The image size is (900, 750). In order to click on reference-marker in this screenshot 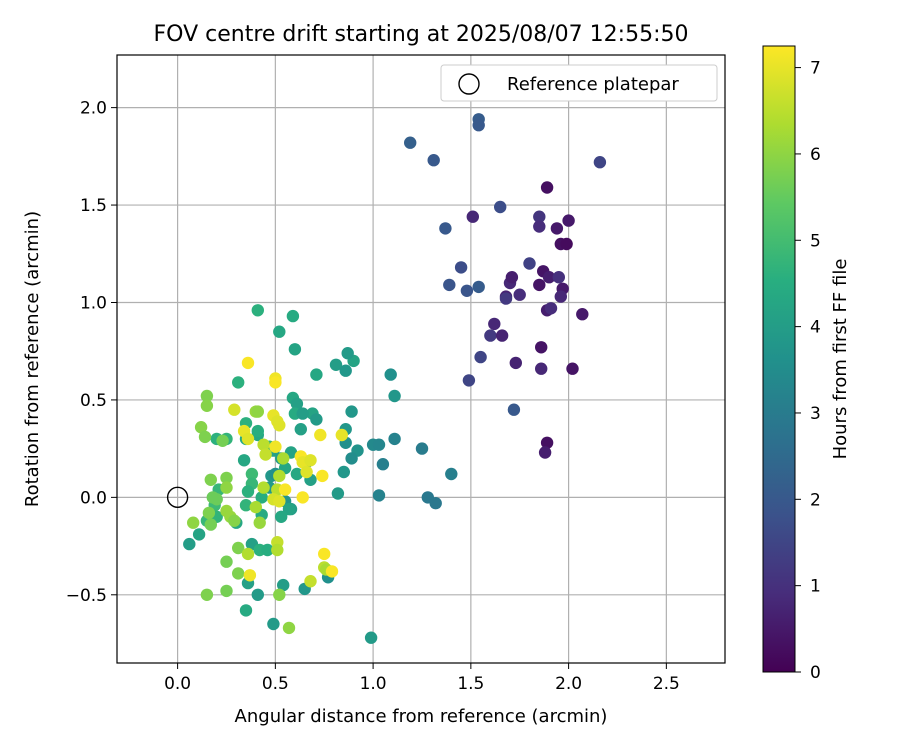, I will do `click(177, 497)`.